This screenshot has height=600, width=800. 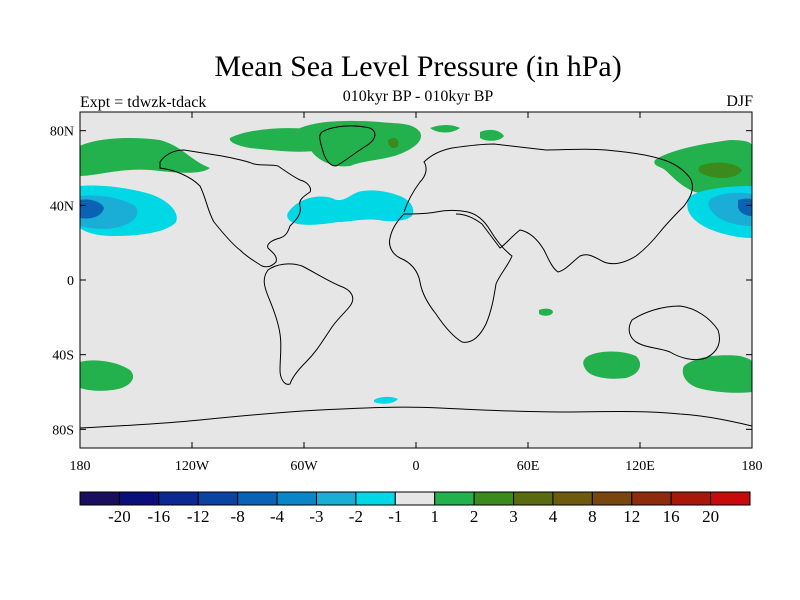 I want to click on colorbar-label: 1, so click(x=434, y=516).